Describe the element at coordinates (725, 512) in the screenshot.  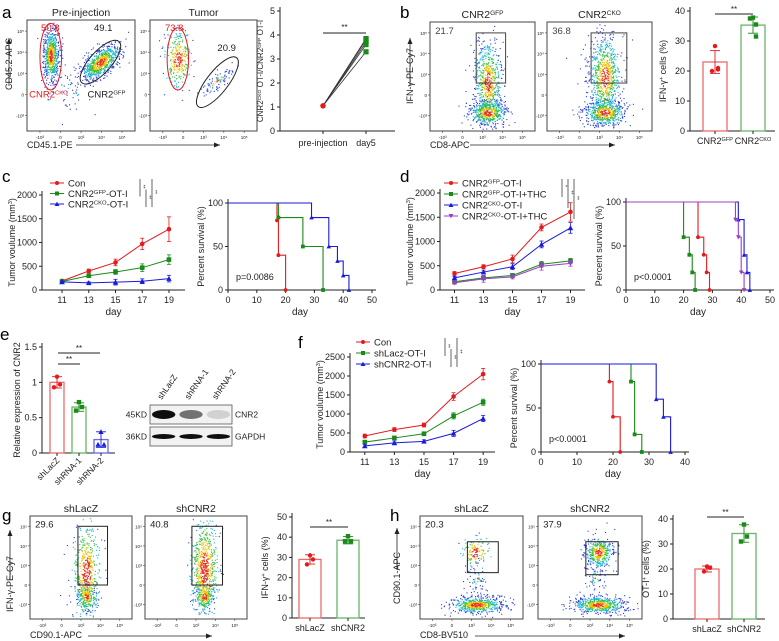
I see `significance-mark: **` at that location.